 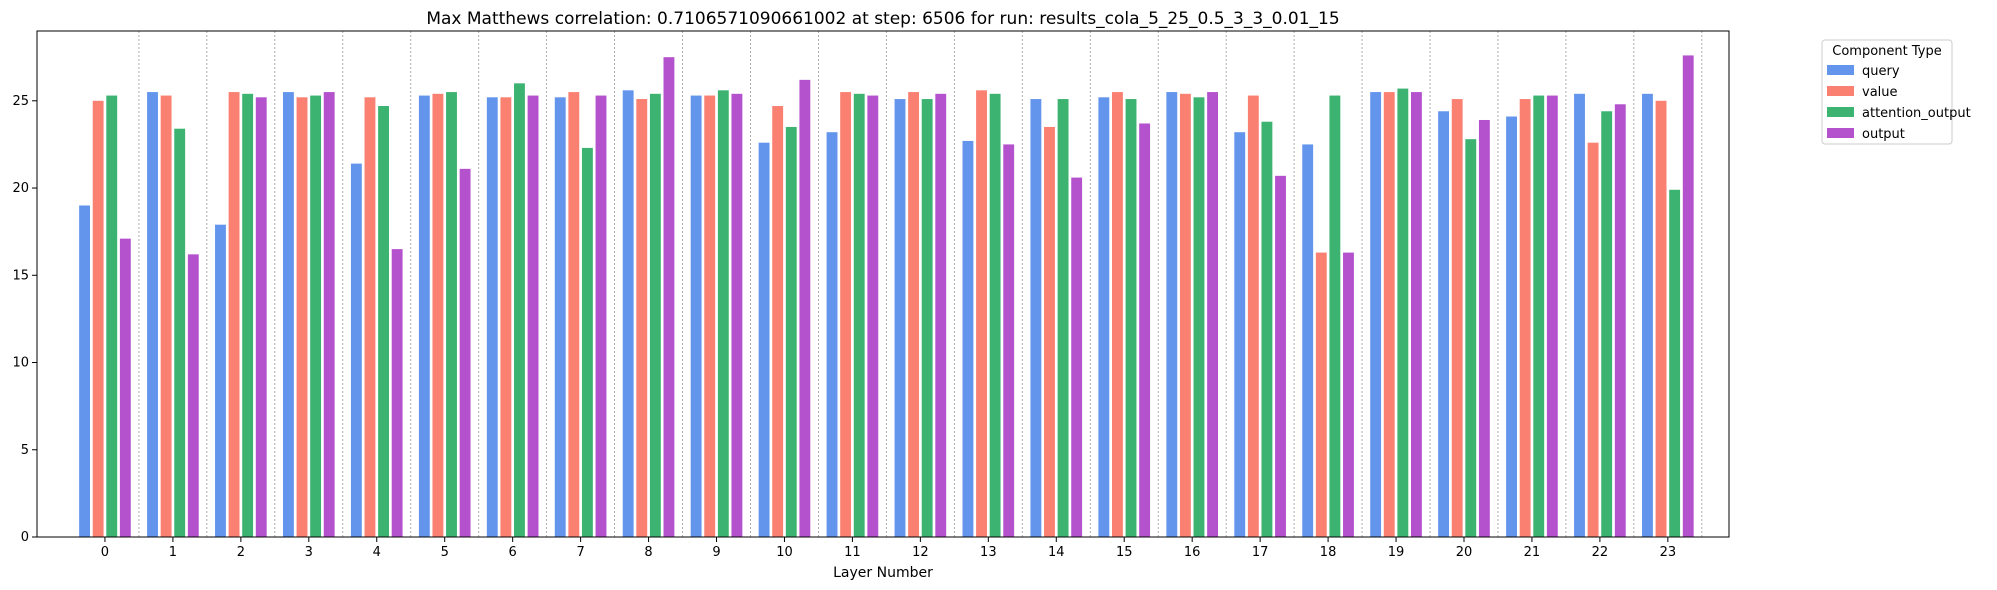 What do you see at coordinates (241, 552) in the screenshot?
I see `x-tick-label: 2` at bounding box center [241, 552].